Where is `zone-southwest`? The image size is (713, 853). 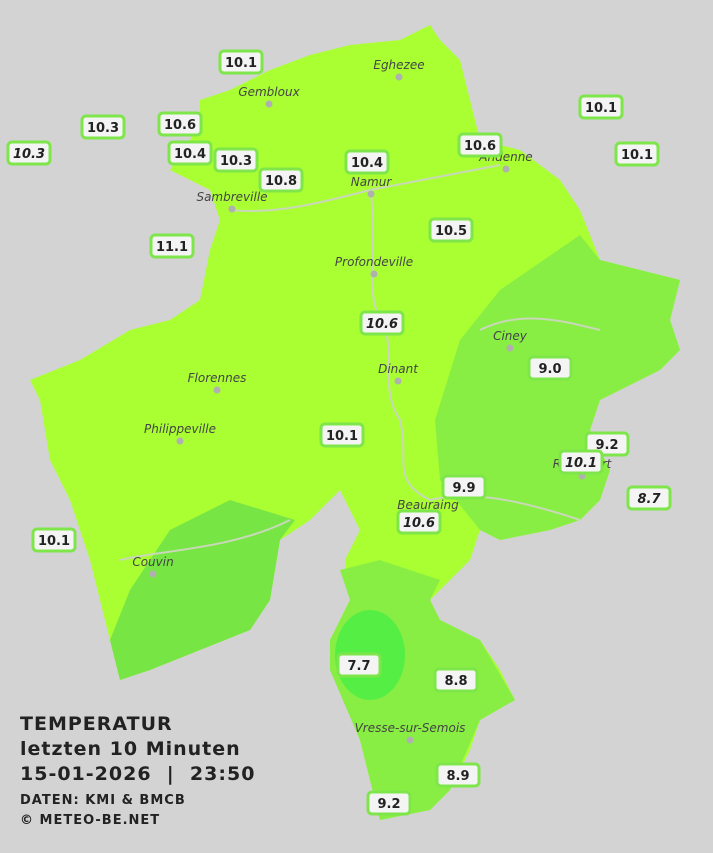
zone-southwest is located at coordinates (202, 590).